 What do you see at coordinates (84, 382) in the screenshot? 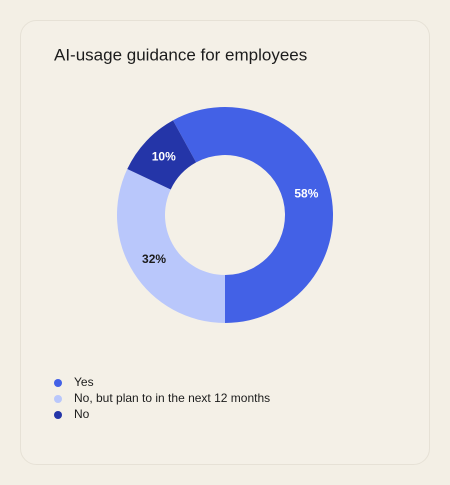
I see `legend-label: Yes` at bounding box center [84, 382].